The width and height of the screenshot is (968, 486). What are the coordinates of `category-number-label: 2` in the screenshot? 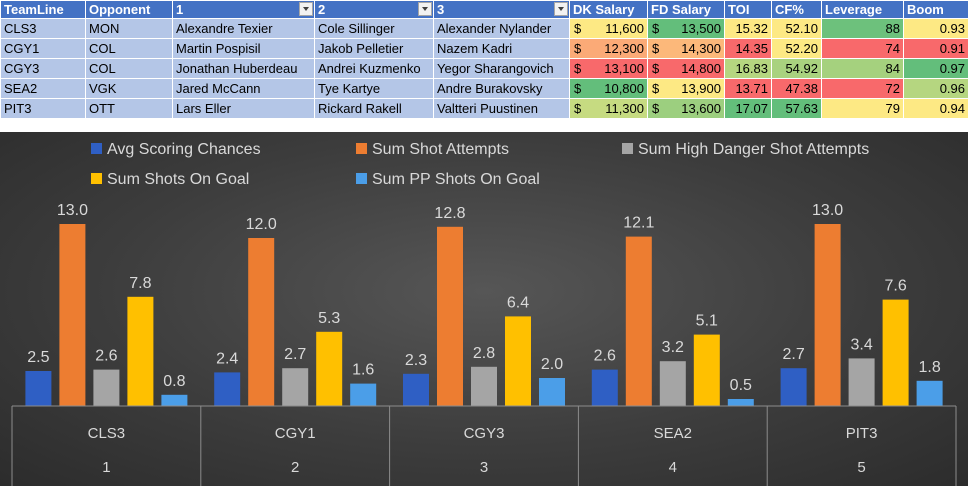 It's located at (295, 467).